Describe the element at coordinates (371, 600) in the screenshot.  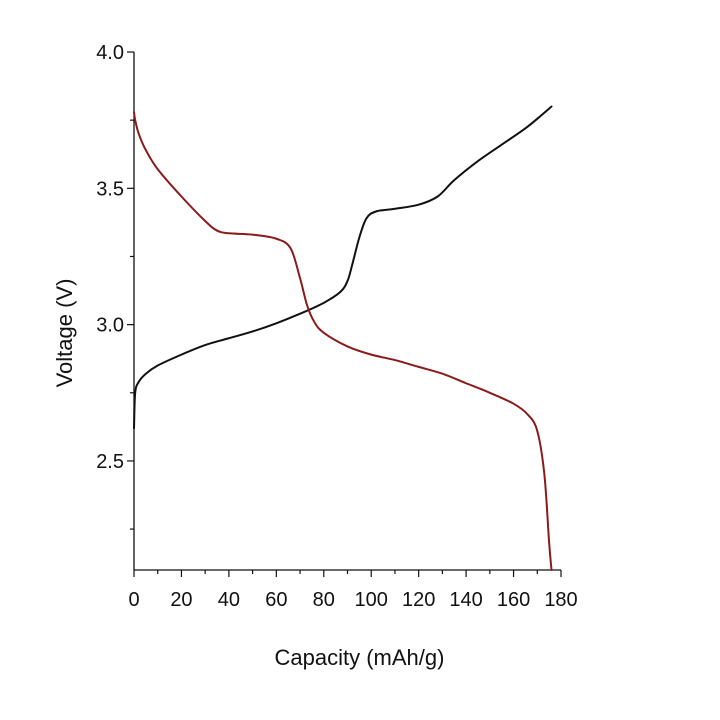
I see `x-tick-label: 100` at that location.